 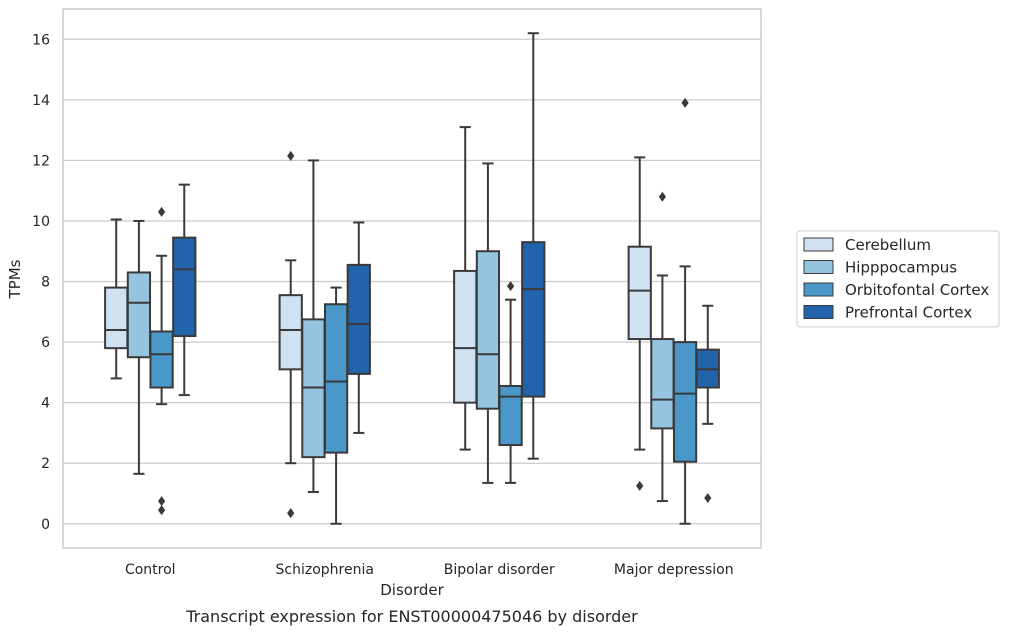 What do you see at coordinates (45, 283) in the screenshot?
I see `y-tick-label: 8` at bounding box center [45, 283].